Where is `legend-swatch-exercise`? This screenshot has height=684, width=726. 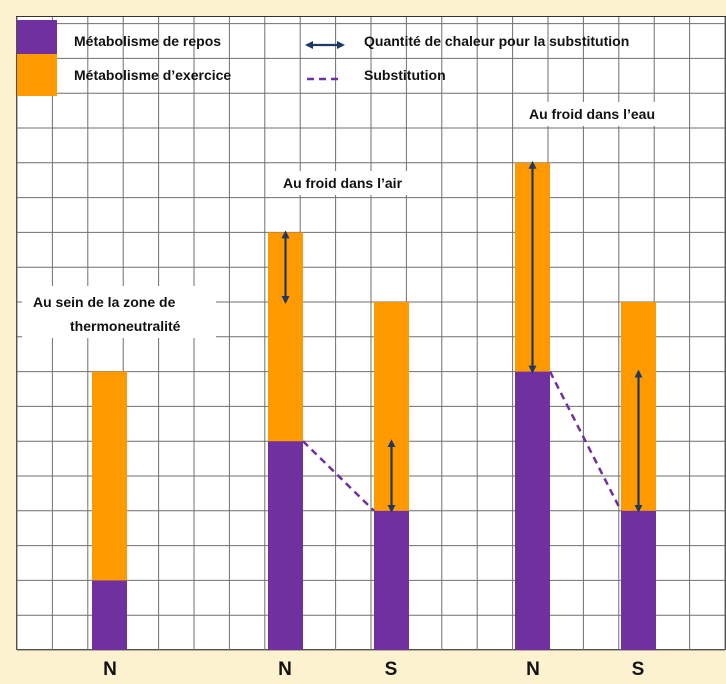 legend-swatch-exercise is located at coordinates (37, 75).